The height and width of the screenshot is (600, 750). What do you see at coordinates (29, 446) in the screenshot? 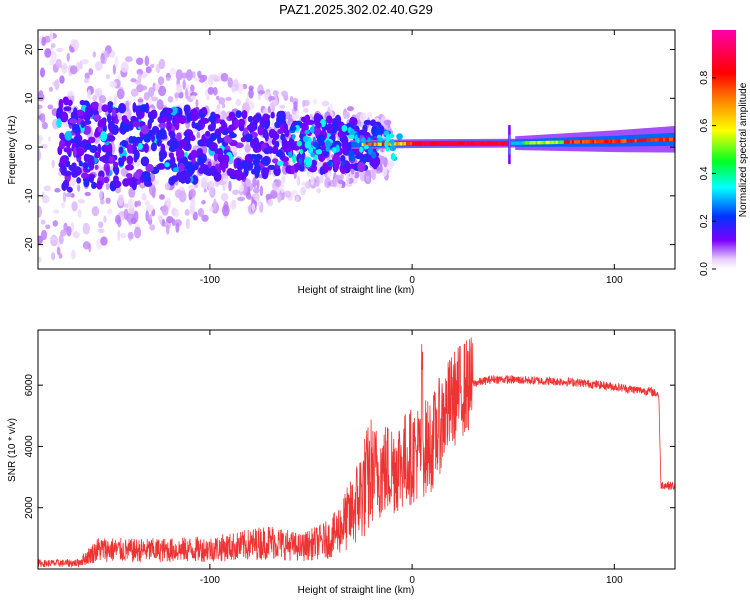
I see `y-tick-label: 4000` at bounding box center [29, 446].